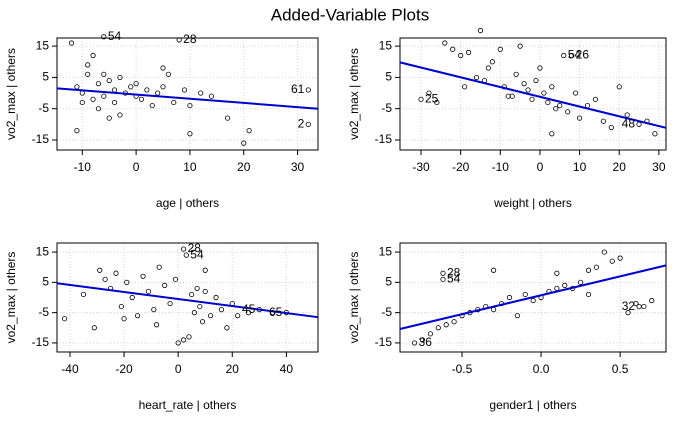 The height and width of the screenshot is (432, 700). I want to click on y-tick-label: 5, so click(45, 282).